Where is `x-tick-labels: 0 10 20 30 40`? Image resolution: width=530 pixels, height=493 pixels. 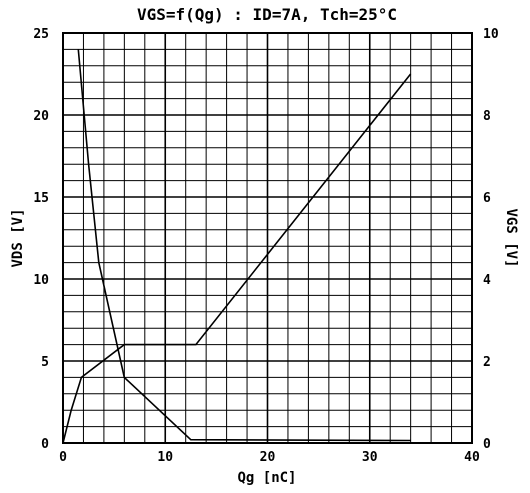
x-tick-labels: 0 10 20 30 40 is located at coordinates (269, 457).